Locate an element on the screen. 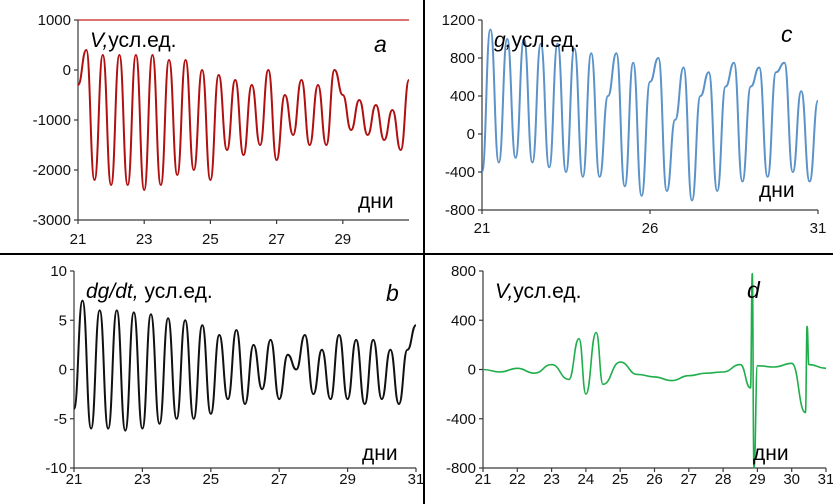 This screenshot has width=833, height=504. panel-a-label: V,усл.ед. is located at coordinates (133, 40).